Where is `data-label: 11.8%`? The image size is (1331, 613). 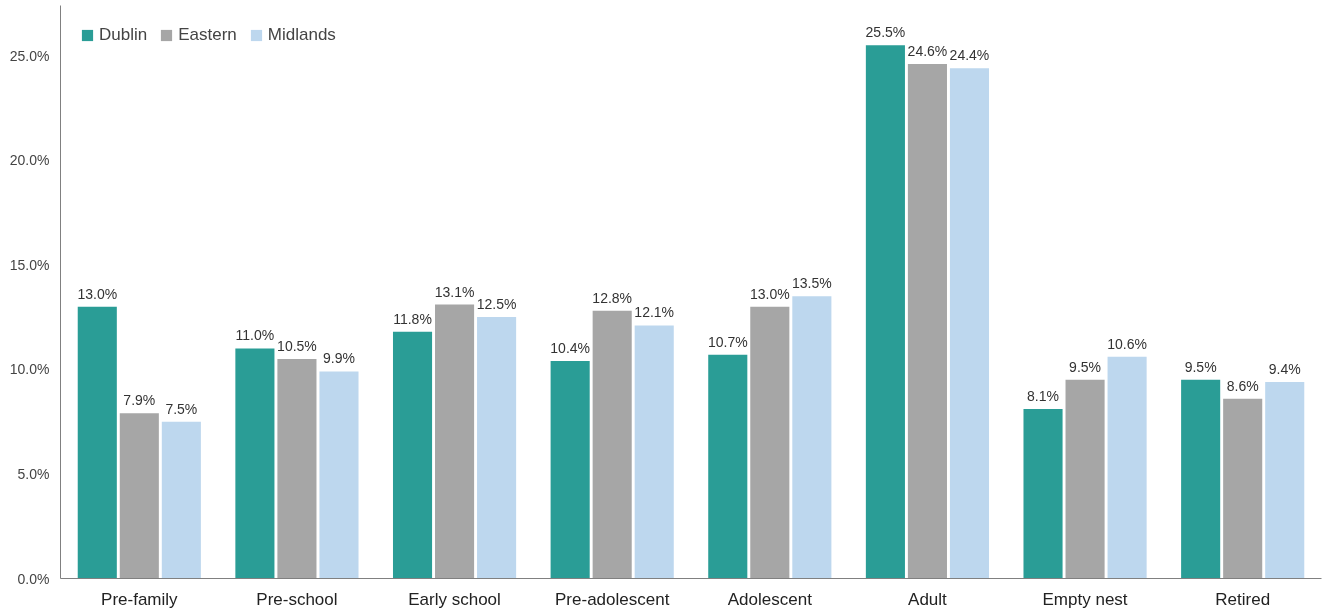
data-label: 11.8% is located at coordinates (412, 318).